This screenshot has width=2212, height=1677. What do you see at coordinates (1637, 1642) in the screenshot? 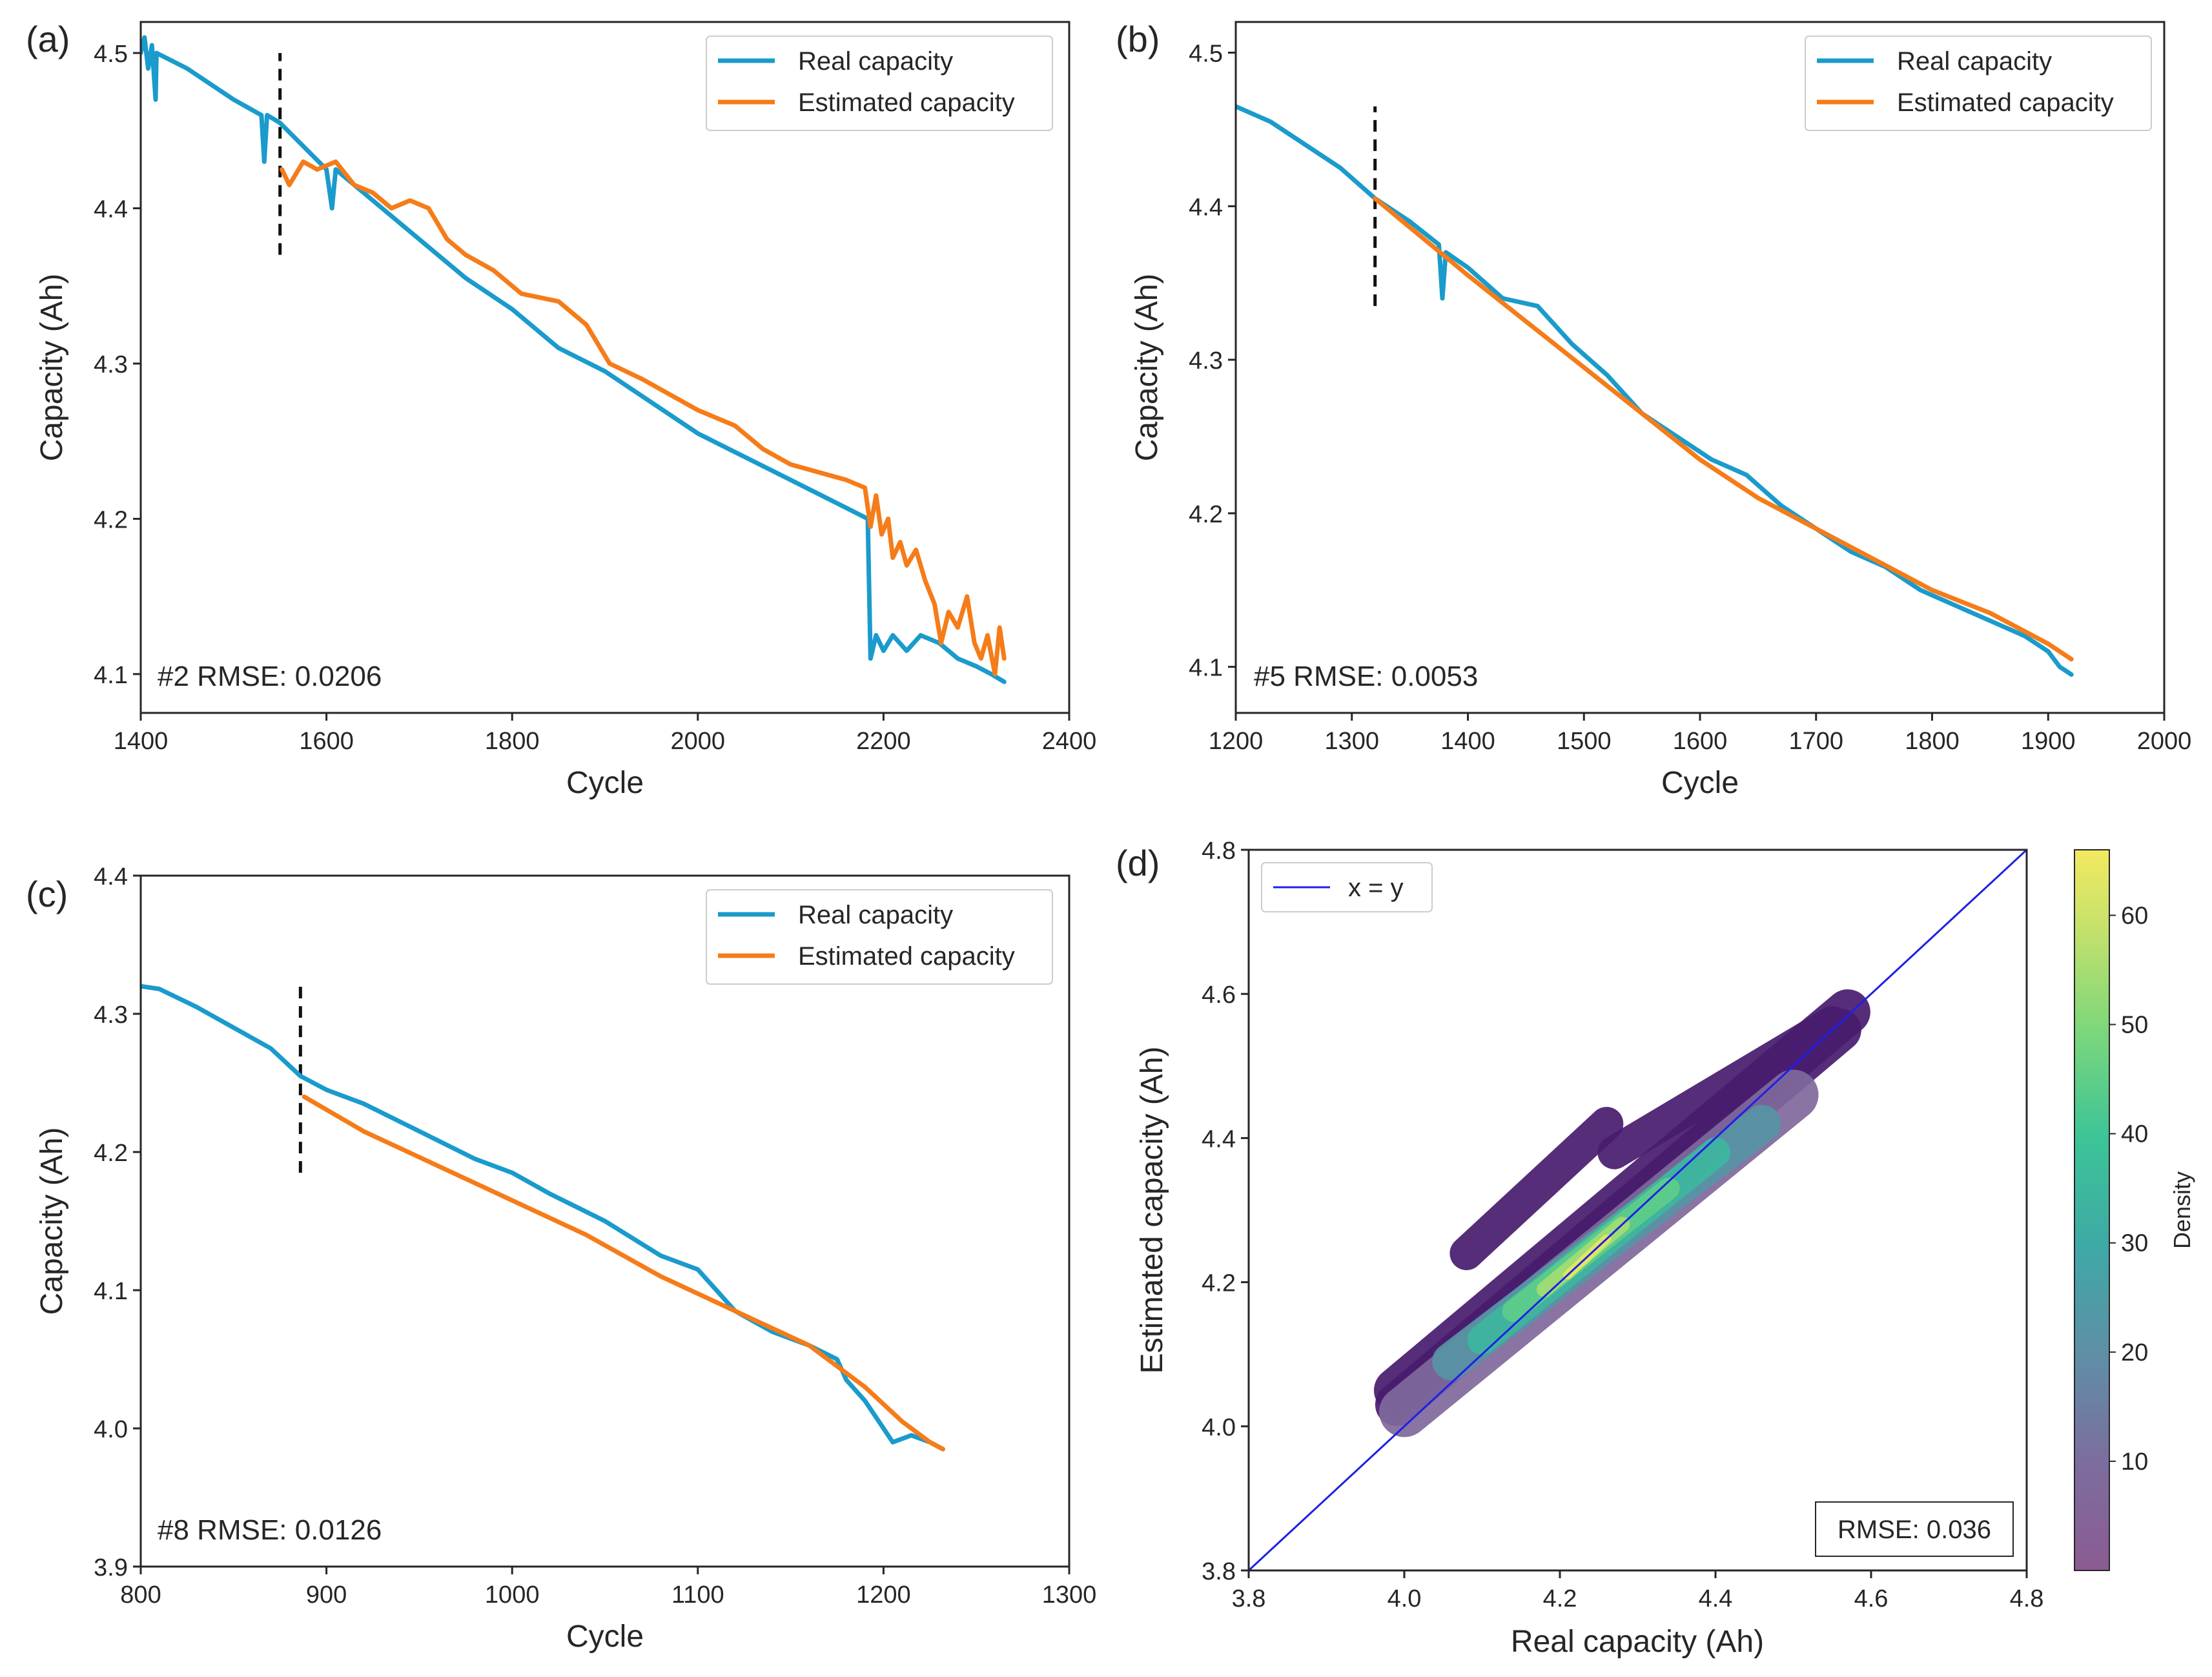
I see `xlabel-d: Real capacity (Ah)` at bounding box center [1637, 1642].